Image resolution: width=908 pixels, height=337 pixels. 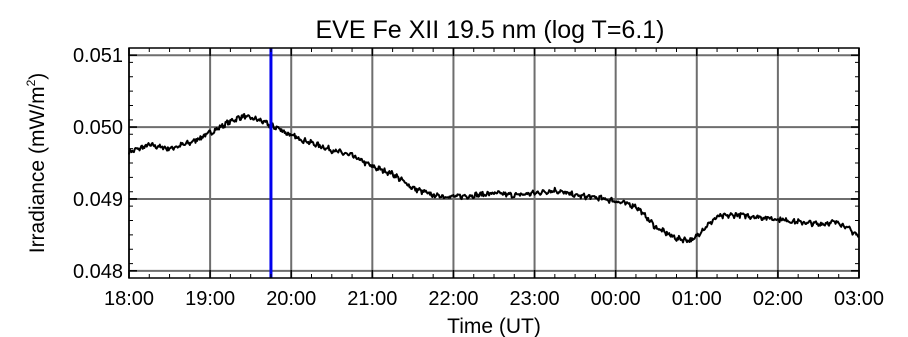 What do you see at coordinates (453, 299) in the screenshot?
I see `x-tick-label: 22:00` at bounding box center [453, 299].